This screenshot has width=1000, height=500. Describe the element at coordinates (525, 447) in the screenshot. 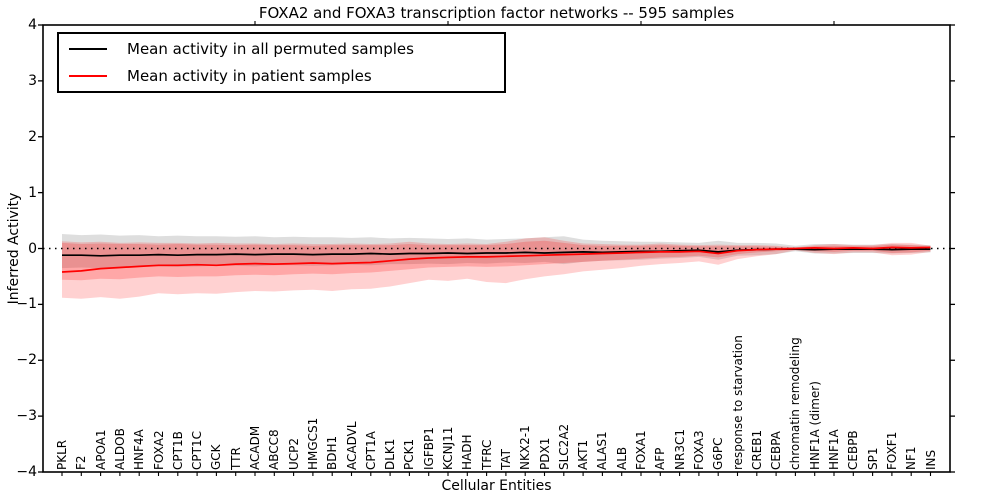

I see `x-tick-label: NKX2-1` at that location.